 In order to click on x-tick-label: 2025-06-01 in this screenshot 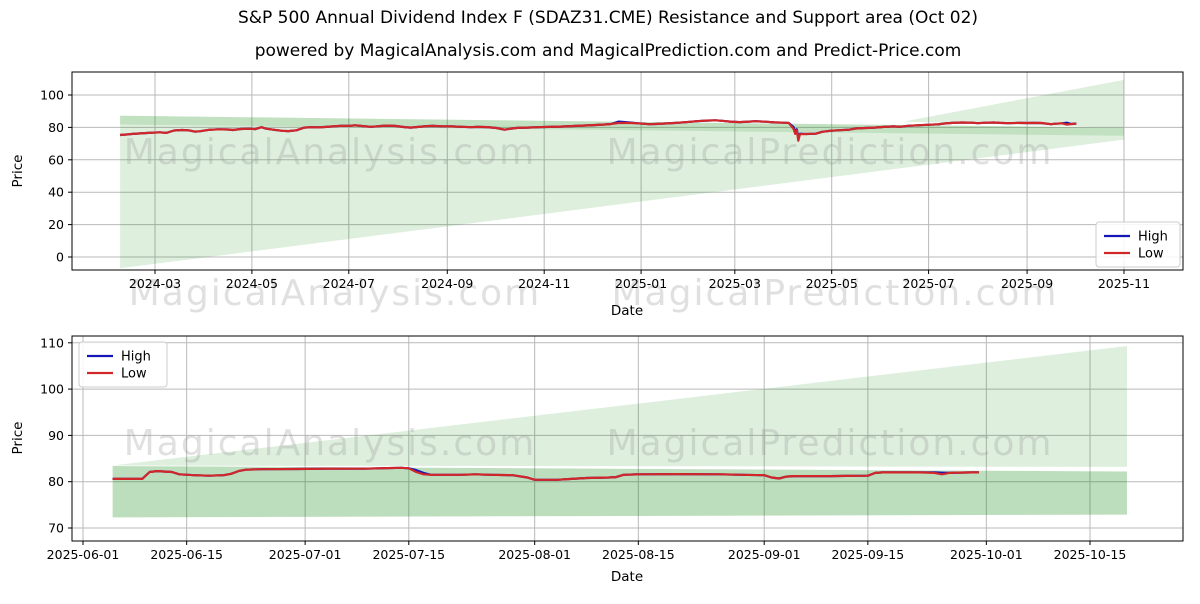, I will do `click(83, 554)`.